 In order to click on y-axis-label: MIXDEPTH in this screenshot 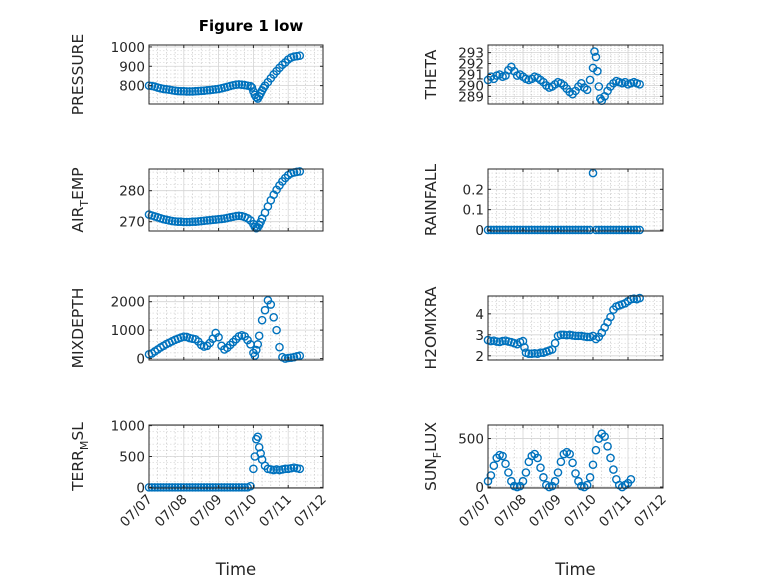, I will do `click(78, 328)`.